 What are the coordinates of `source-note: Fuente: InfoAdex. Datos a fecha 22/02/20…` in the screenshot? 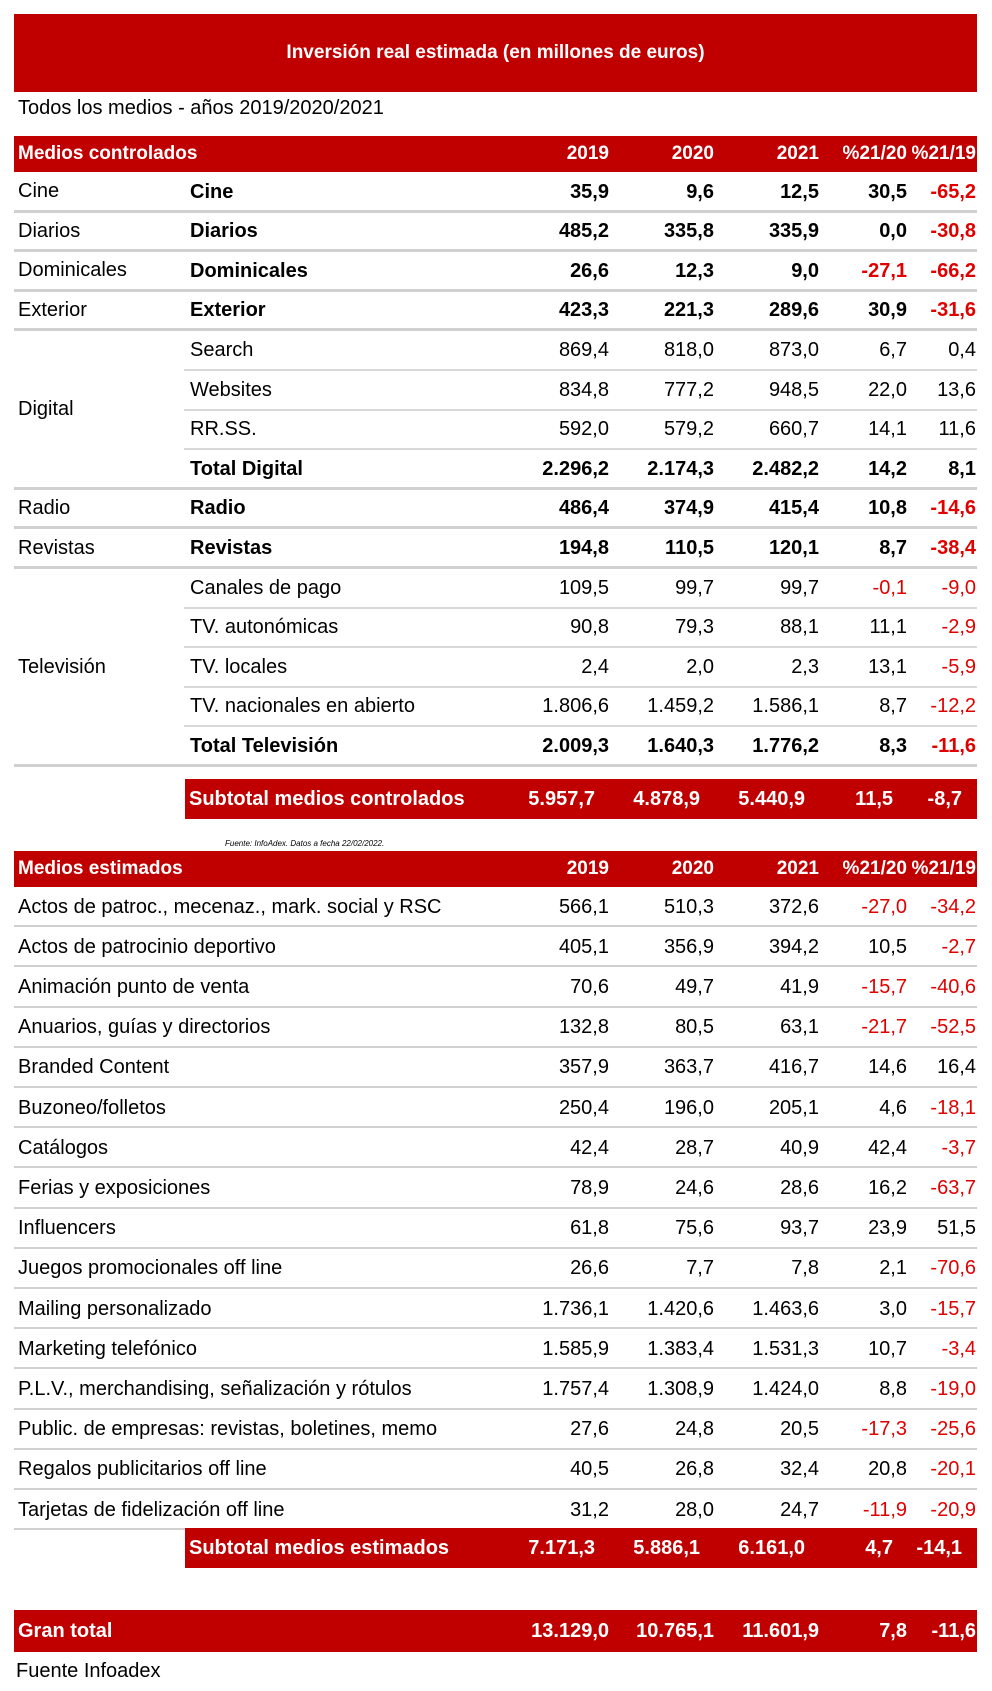 It's located at (305, 843).